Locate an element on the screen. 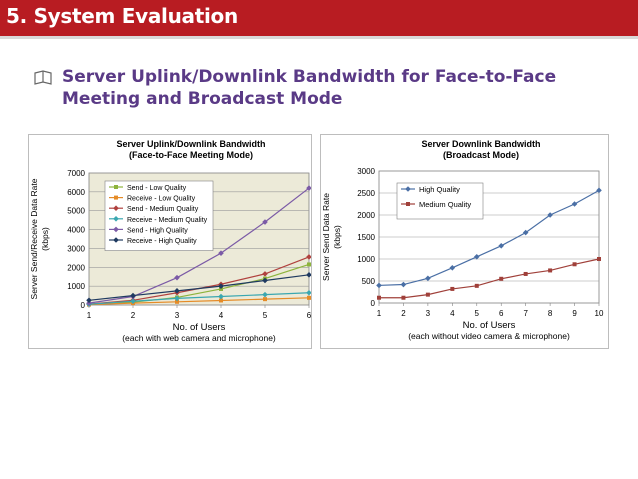 The height and width of the screenshot is (479, 638). legend-box is located at coordinates (159, 215).